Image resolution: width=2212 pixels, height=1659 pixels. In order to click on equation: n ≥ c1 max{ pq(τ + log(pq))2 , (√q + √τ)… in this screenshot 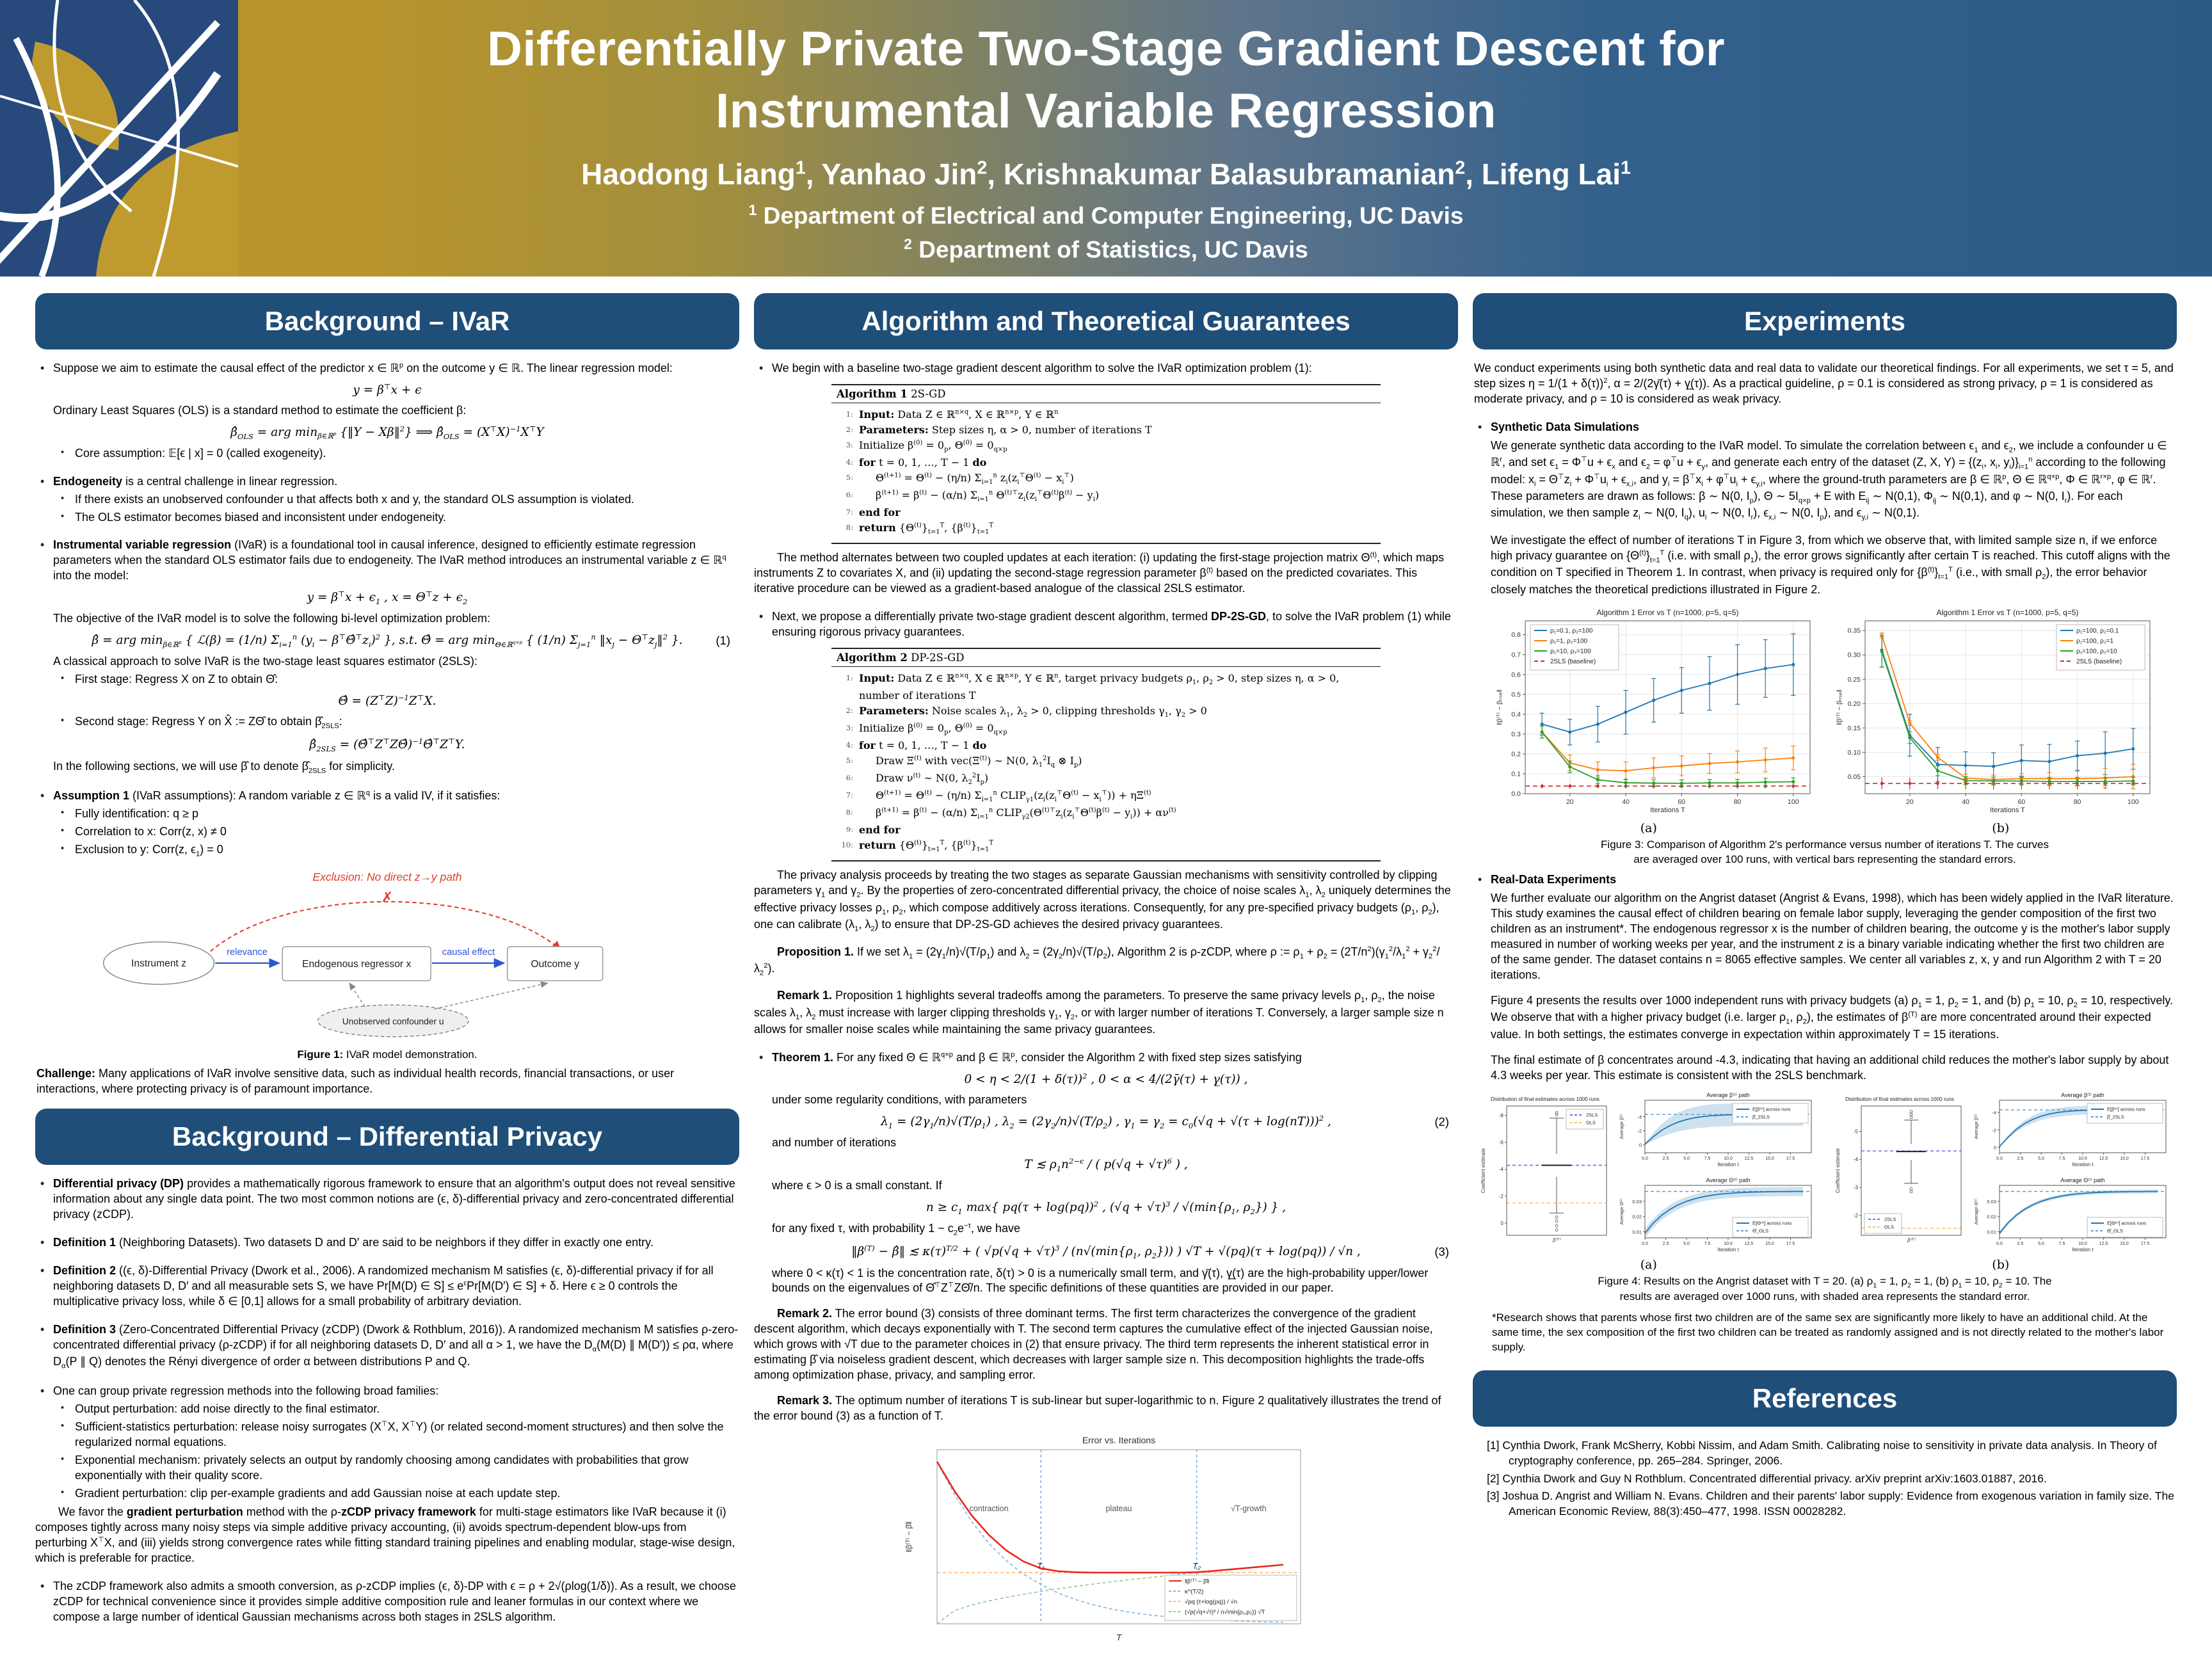, I will do `click(1106, 1207)`.